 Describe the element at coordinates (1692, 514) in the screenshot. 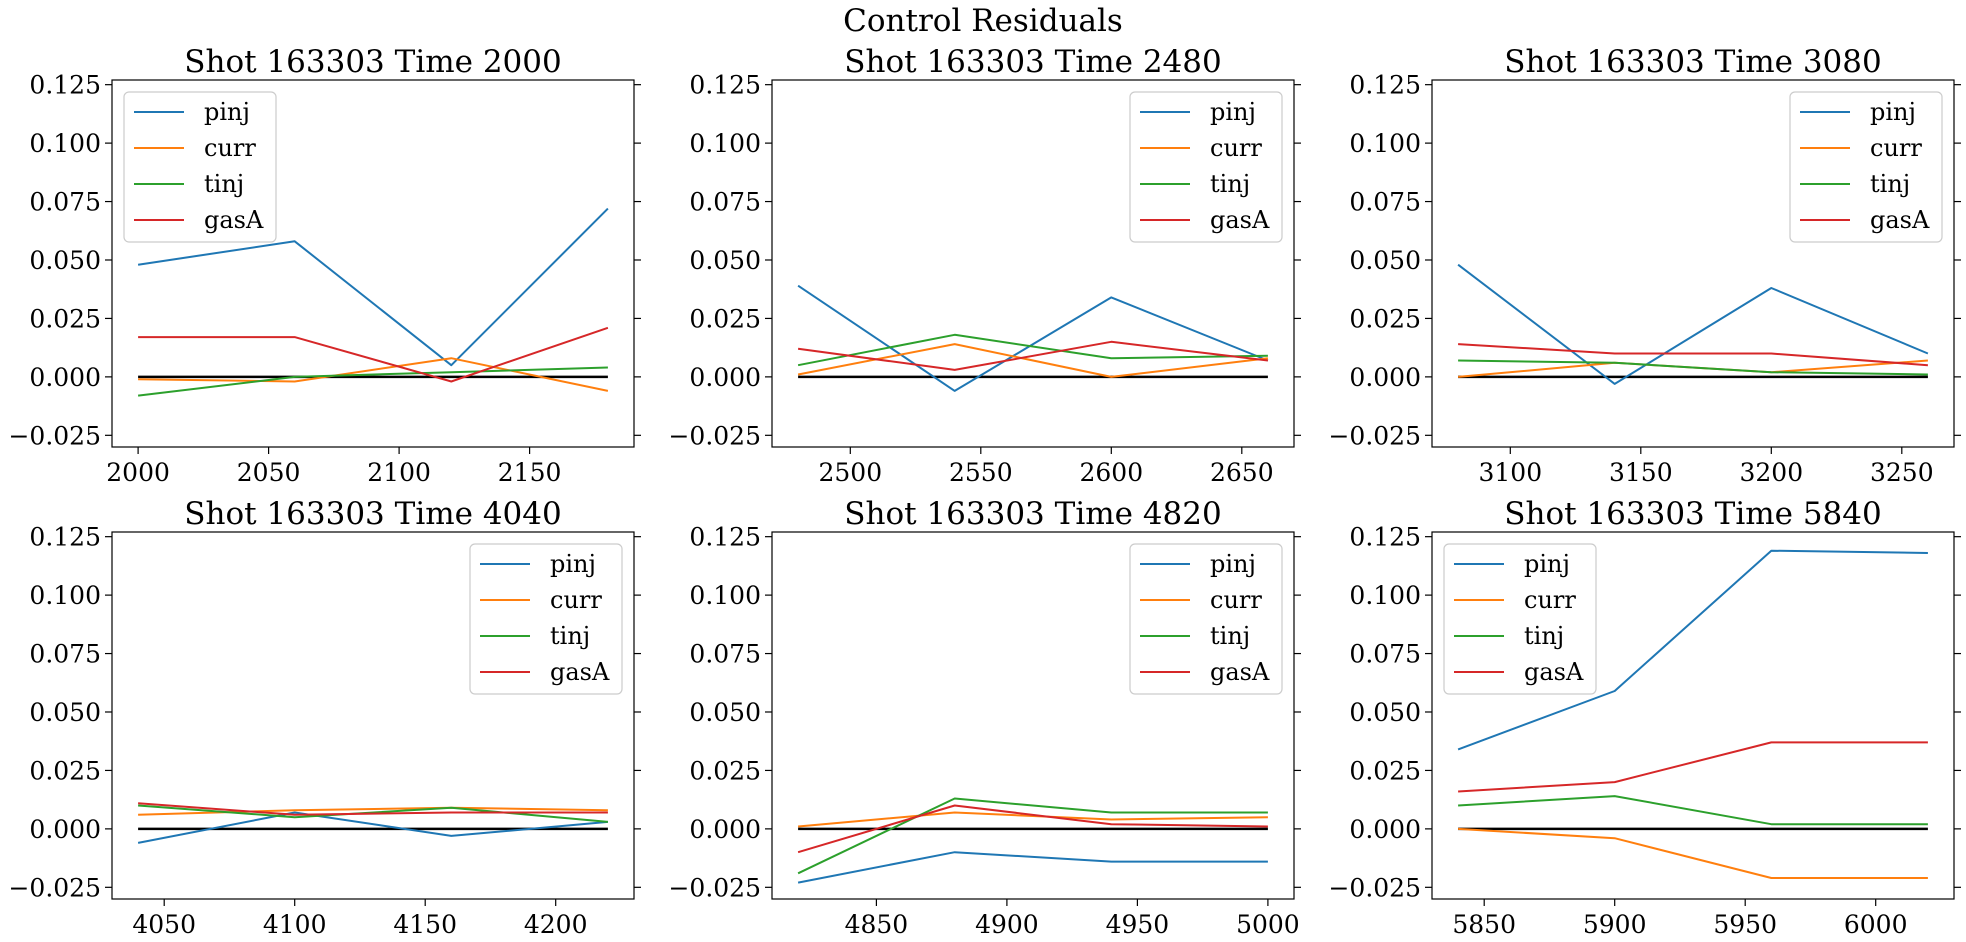

I see `subplot-title: Shot 163303 Time 5840` at that location.